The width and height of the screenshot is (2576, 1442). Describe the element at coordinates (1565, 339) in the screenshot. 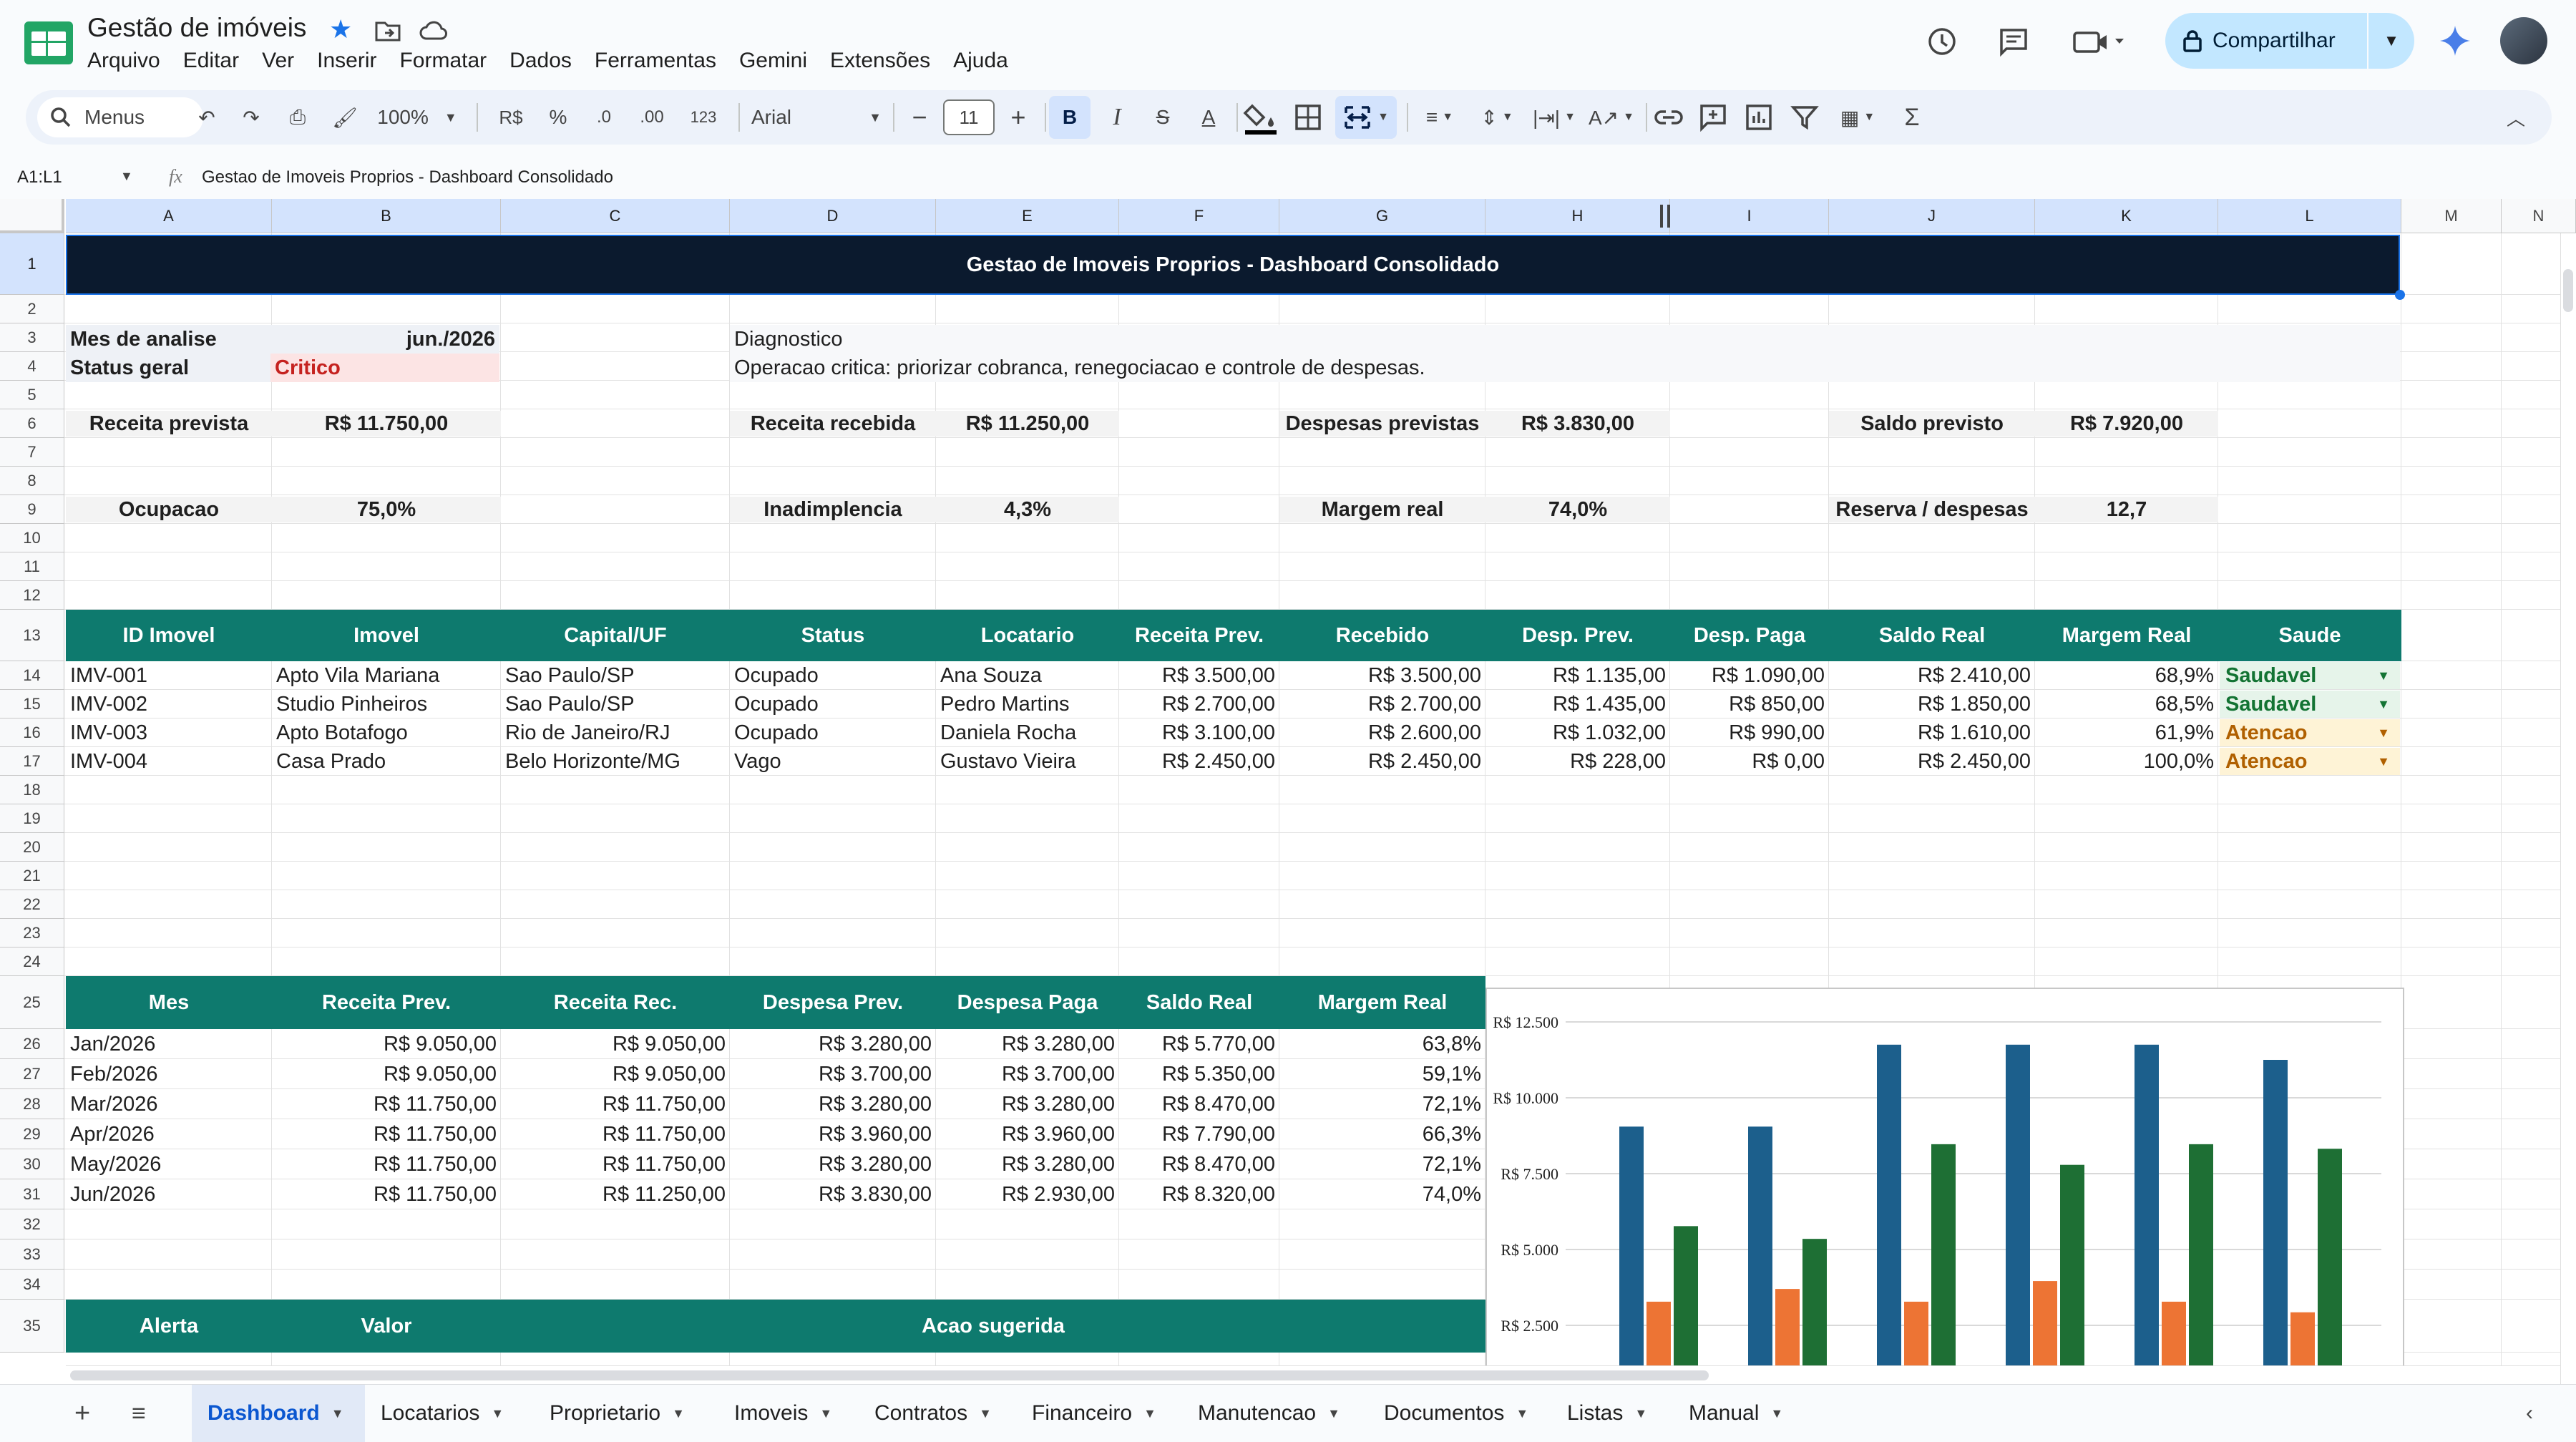

I see `diagnostico-label-cell: Diagnostico` at that location.